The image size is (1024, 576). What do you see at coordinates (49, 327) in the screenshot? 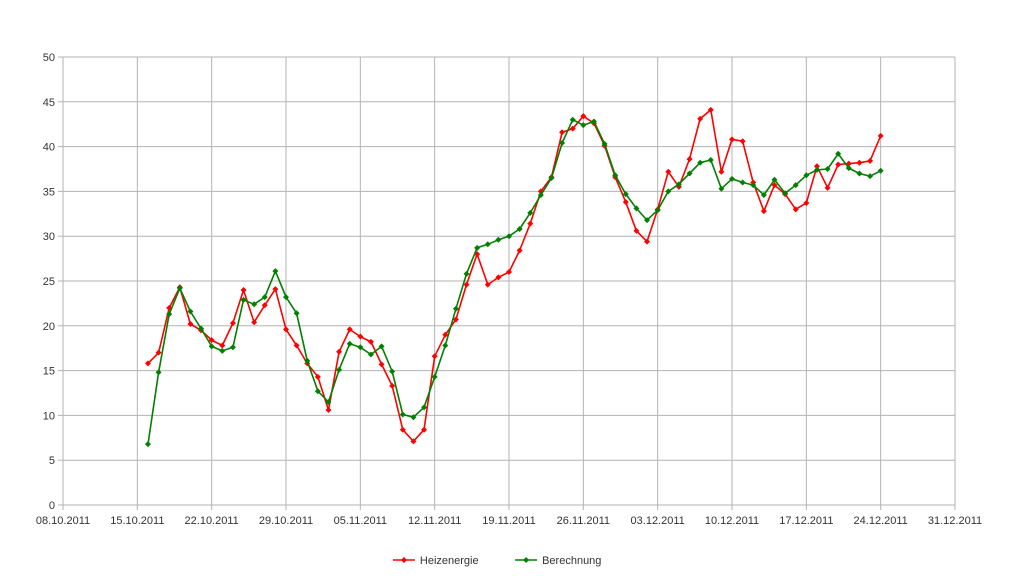
I see `y-tick-label: 20` at bounding box center [49, 327].